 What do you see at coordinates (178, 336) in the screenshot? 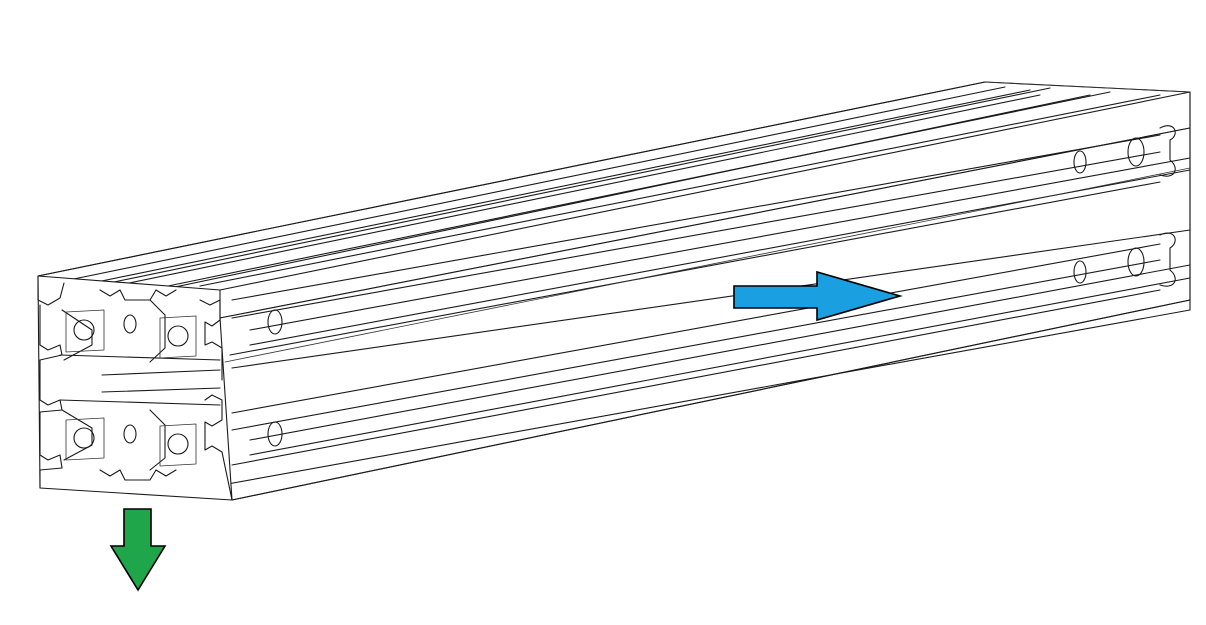
I see `bore-hole-top-right` at bounding box center [178, 336].